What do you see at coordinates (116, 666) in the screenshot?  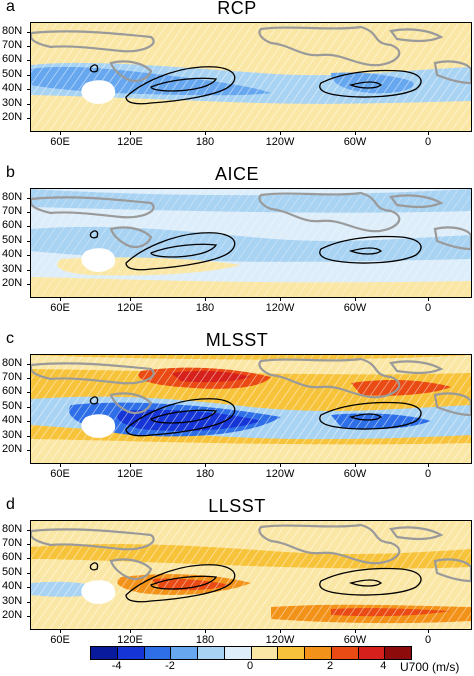 I see `colorbar-tick-label: -4` at bounding box center [116, 666].